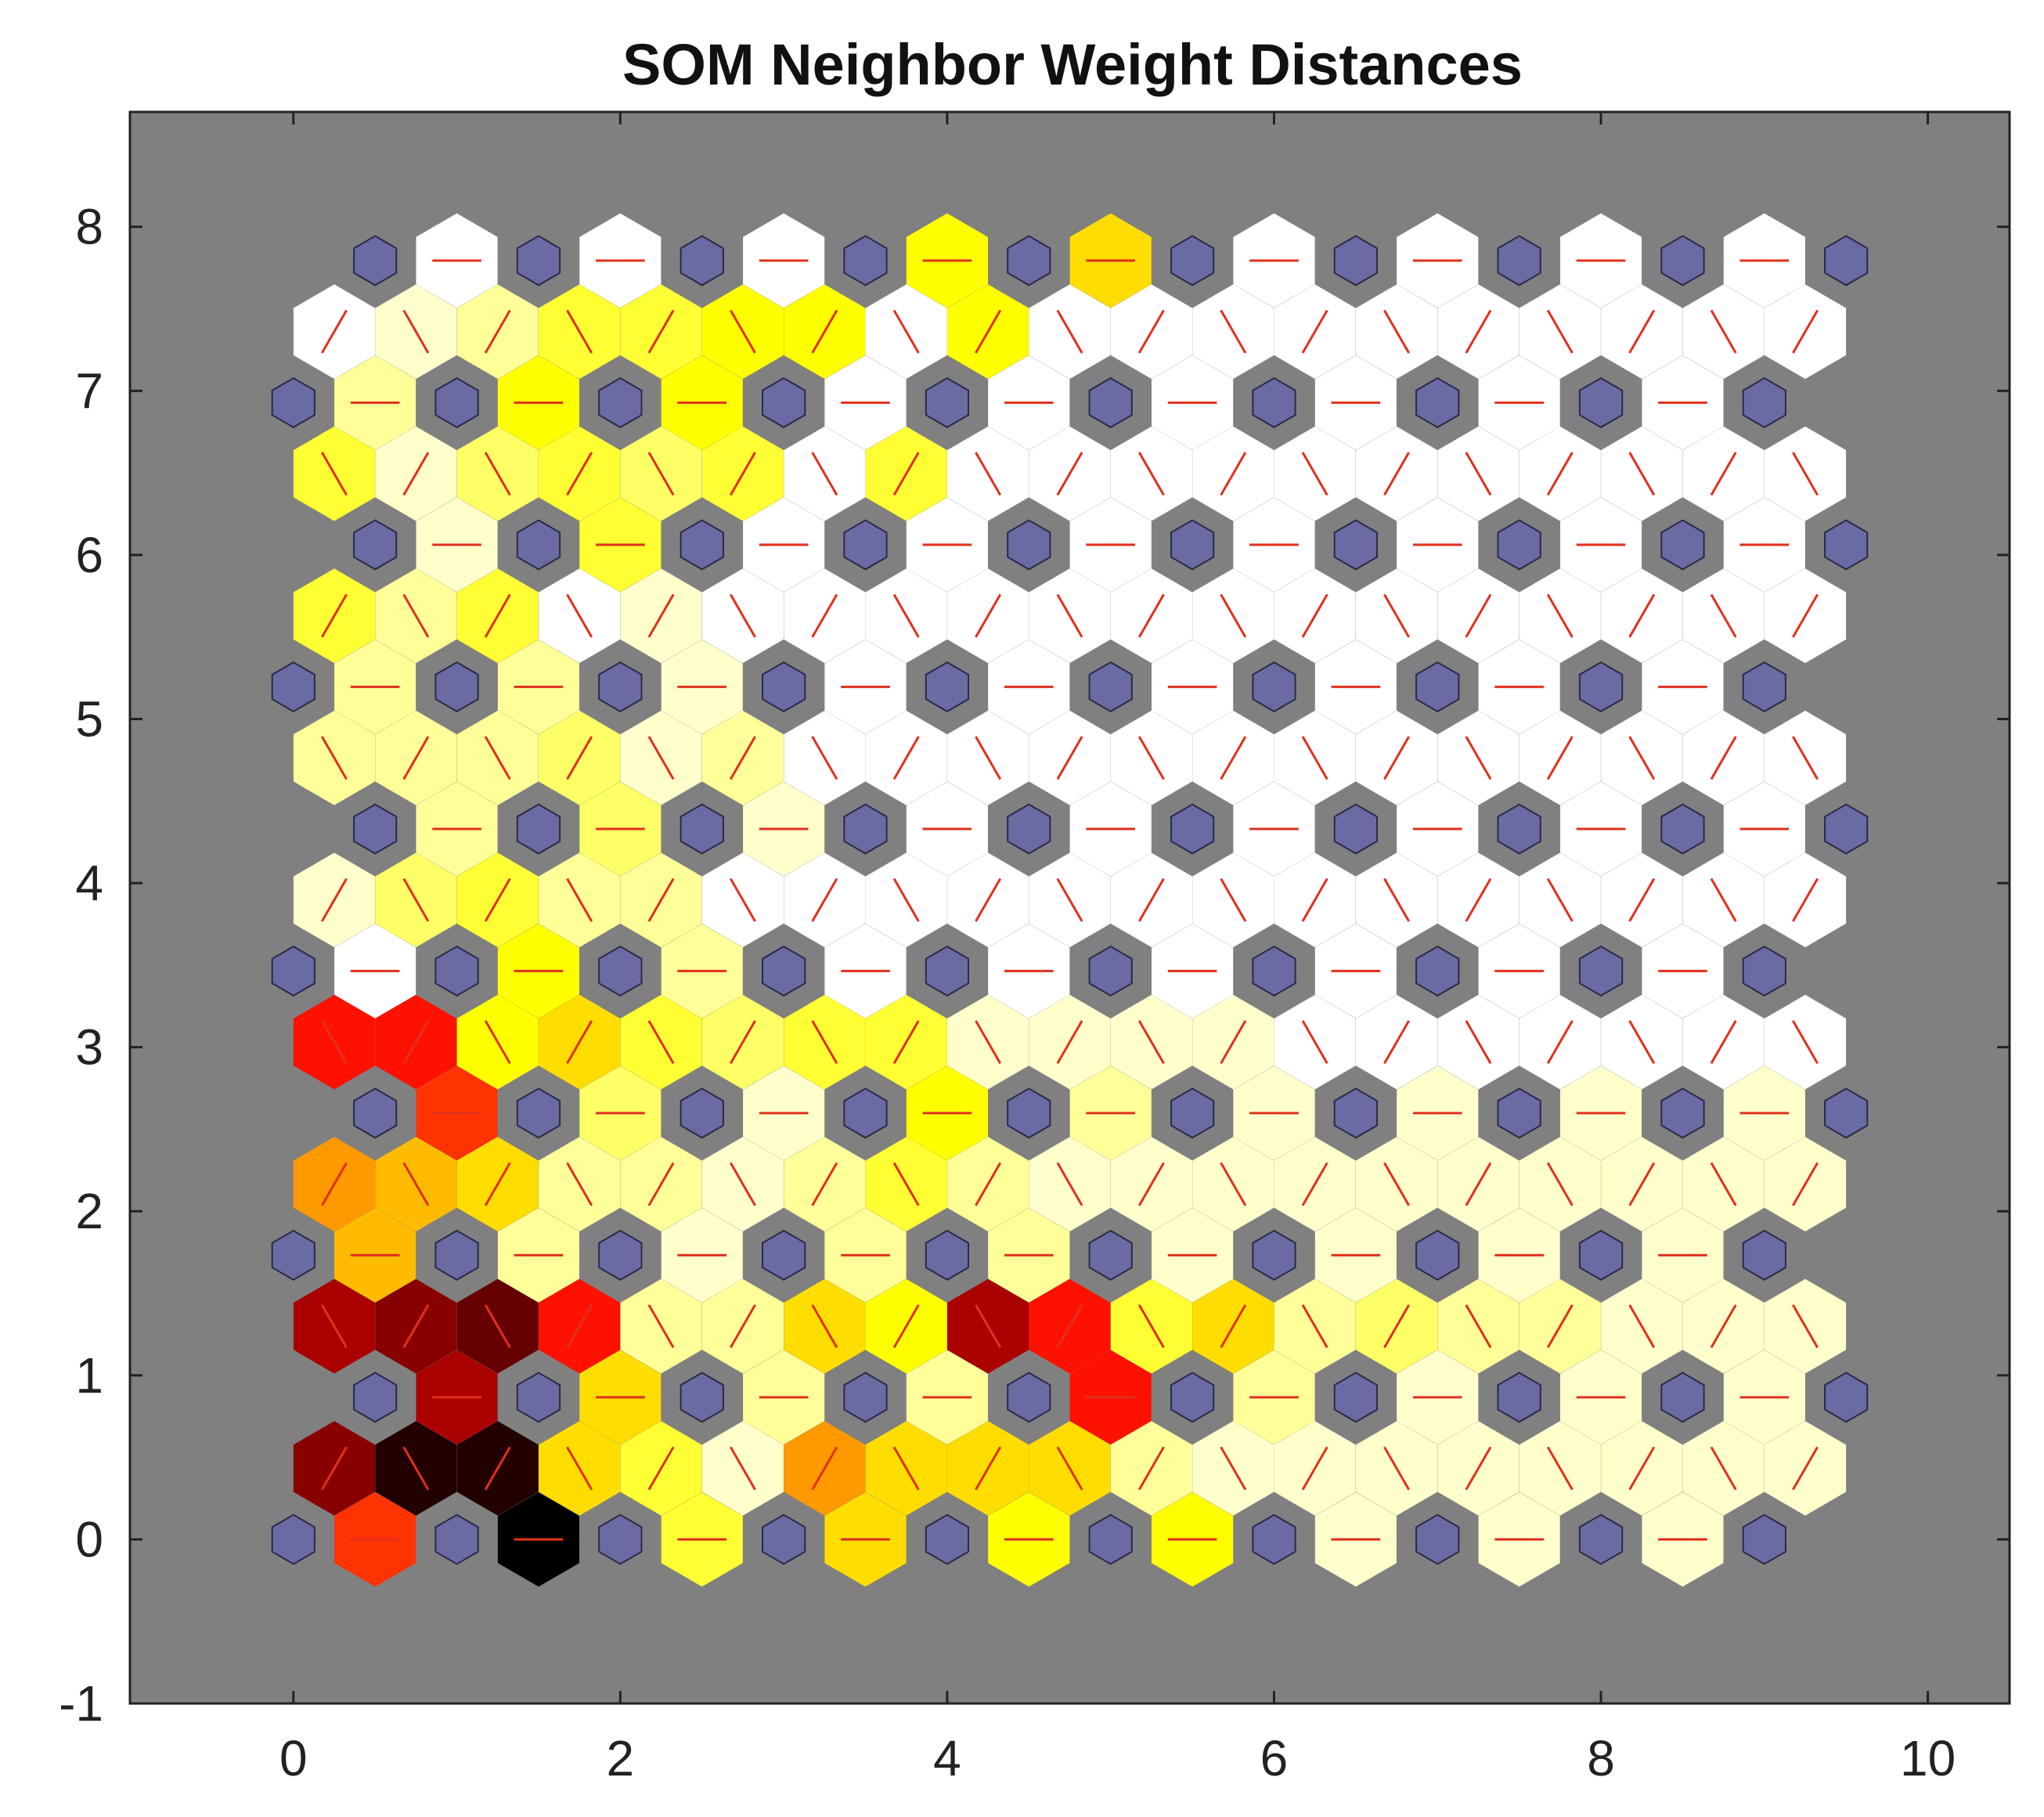 The height and width of the screenshot is (1817, 2044). I want to click on y-tick-label: 0, so click(89, 1539).